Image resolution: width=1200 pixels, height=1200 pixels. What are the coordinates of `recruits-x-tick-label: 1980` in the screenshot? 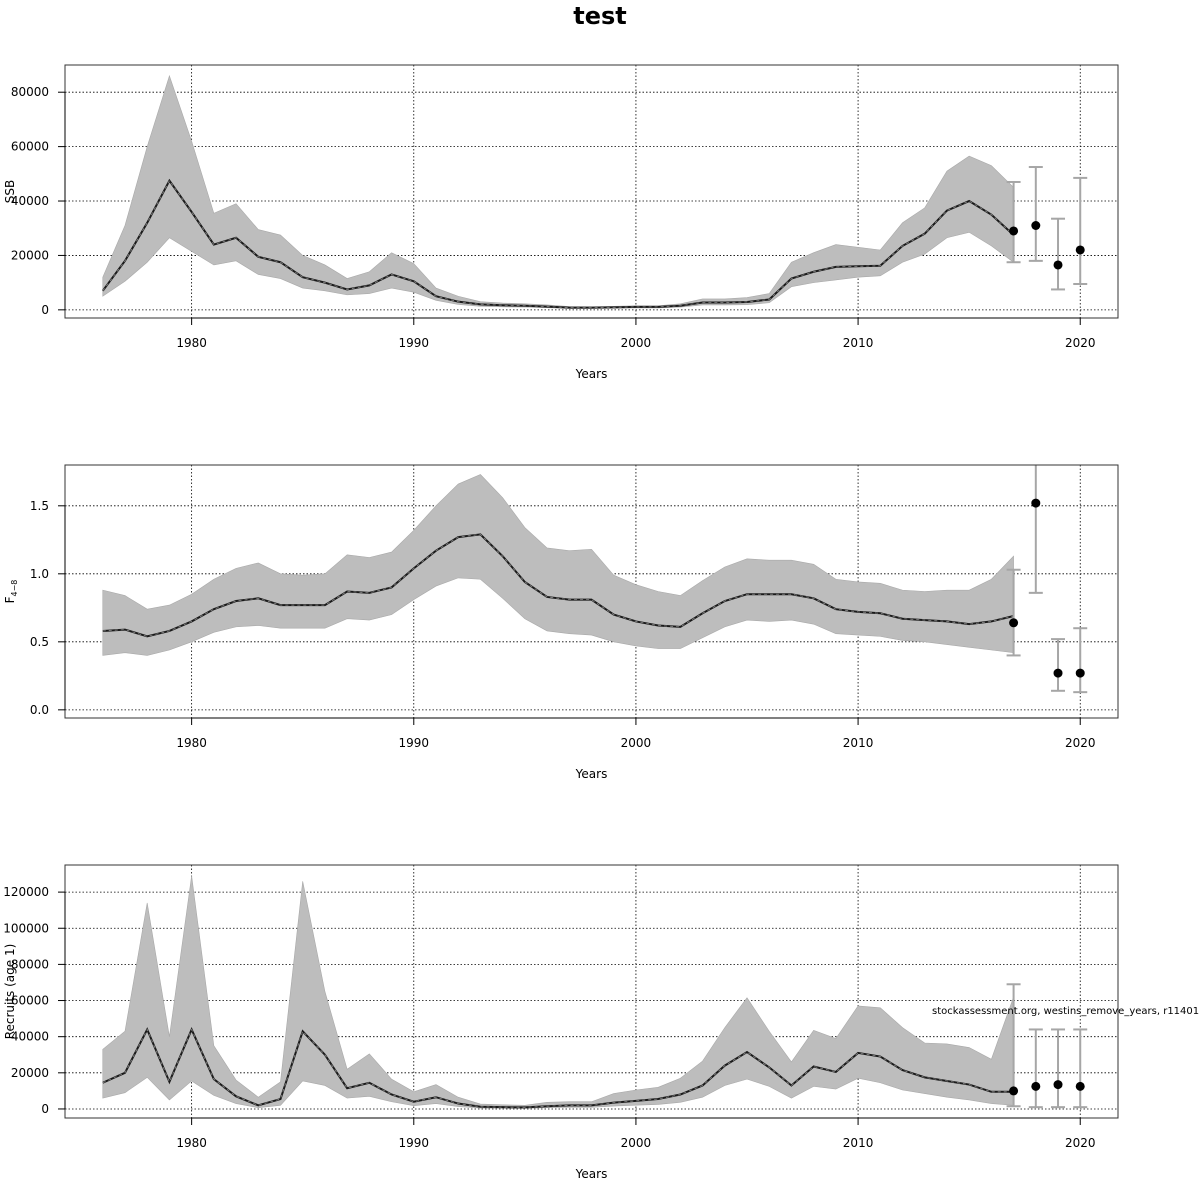 It's located at (191, 1143).